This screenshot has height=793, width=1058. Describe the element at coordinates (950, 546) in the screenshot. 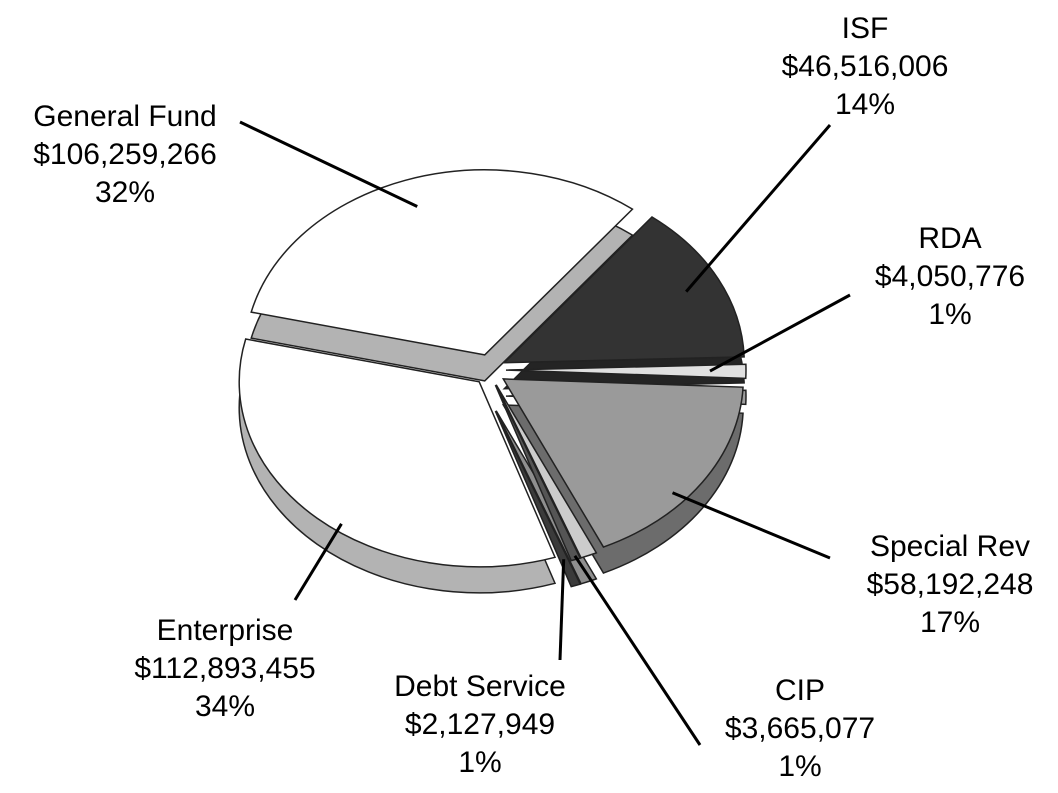

I see `slice-label: Special Rev` at that location.